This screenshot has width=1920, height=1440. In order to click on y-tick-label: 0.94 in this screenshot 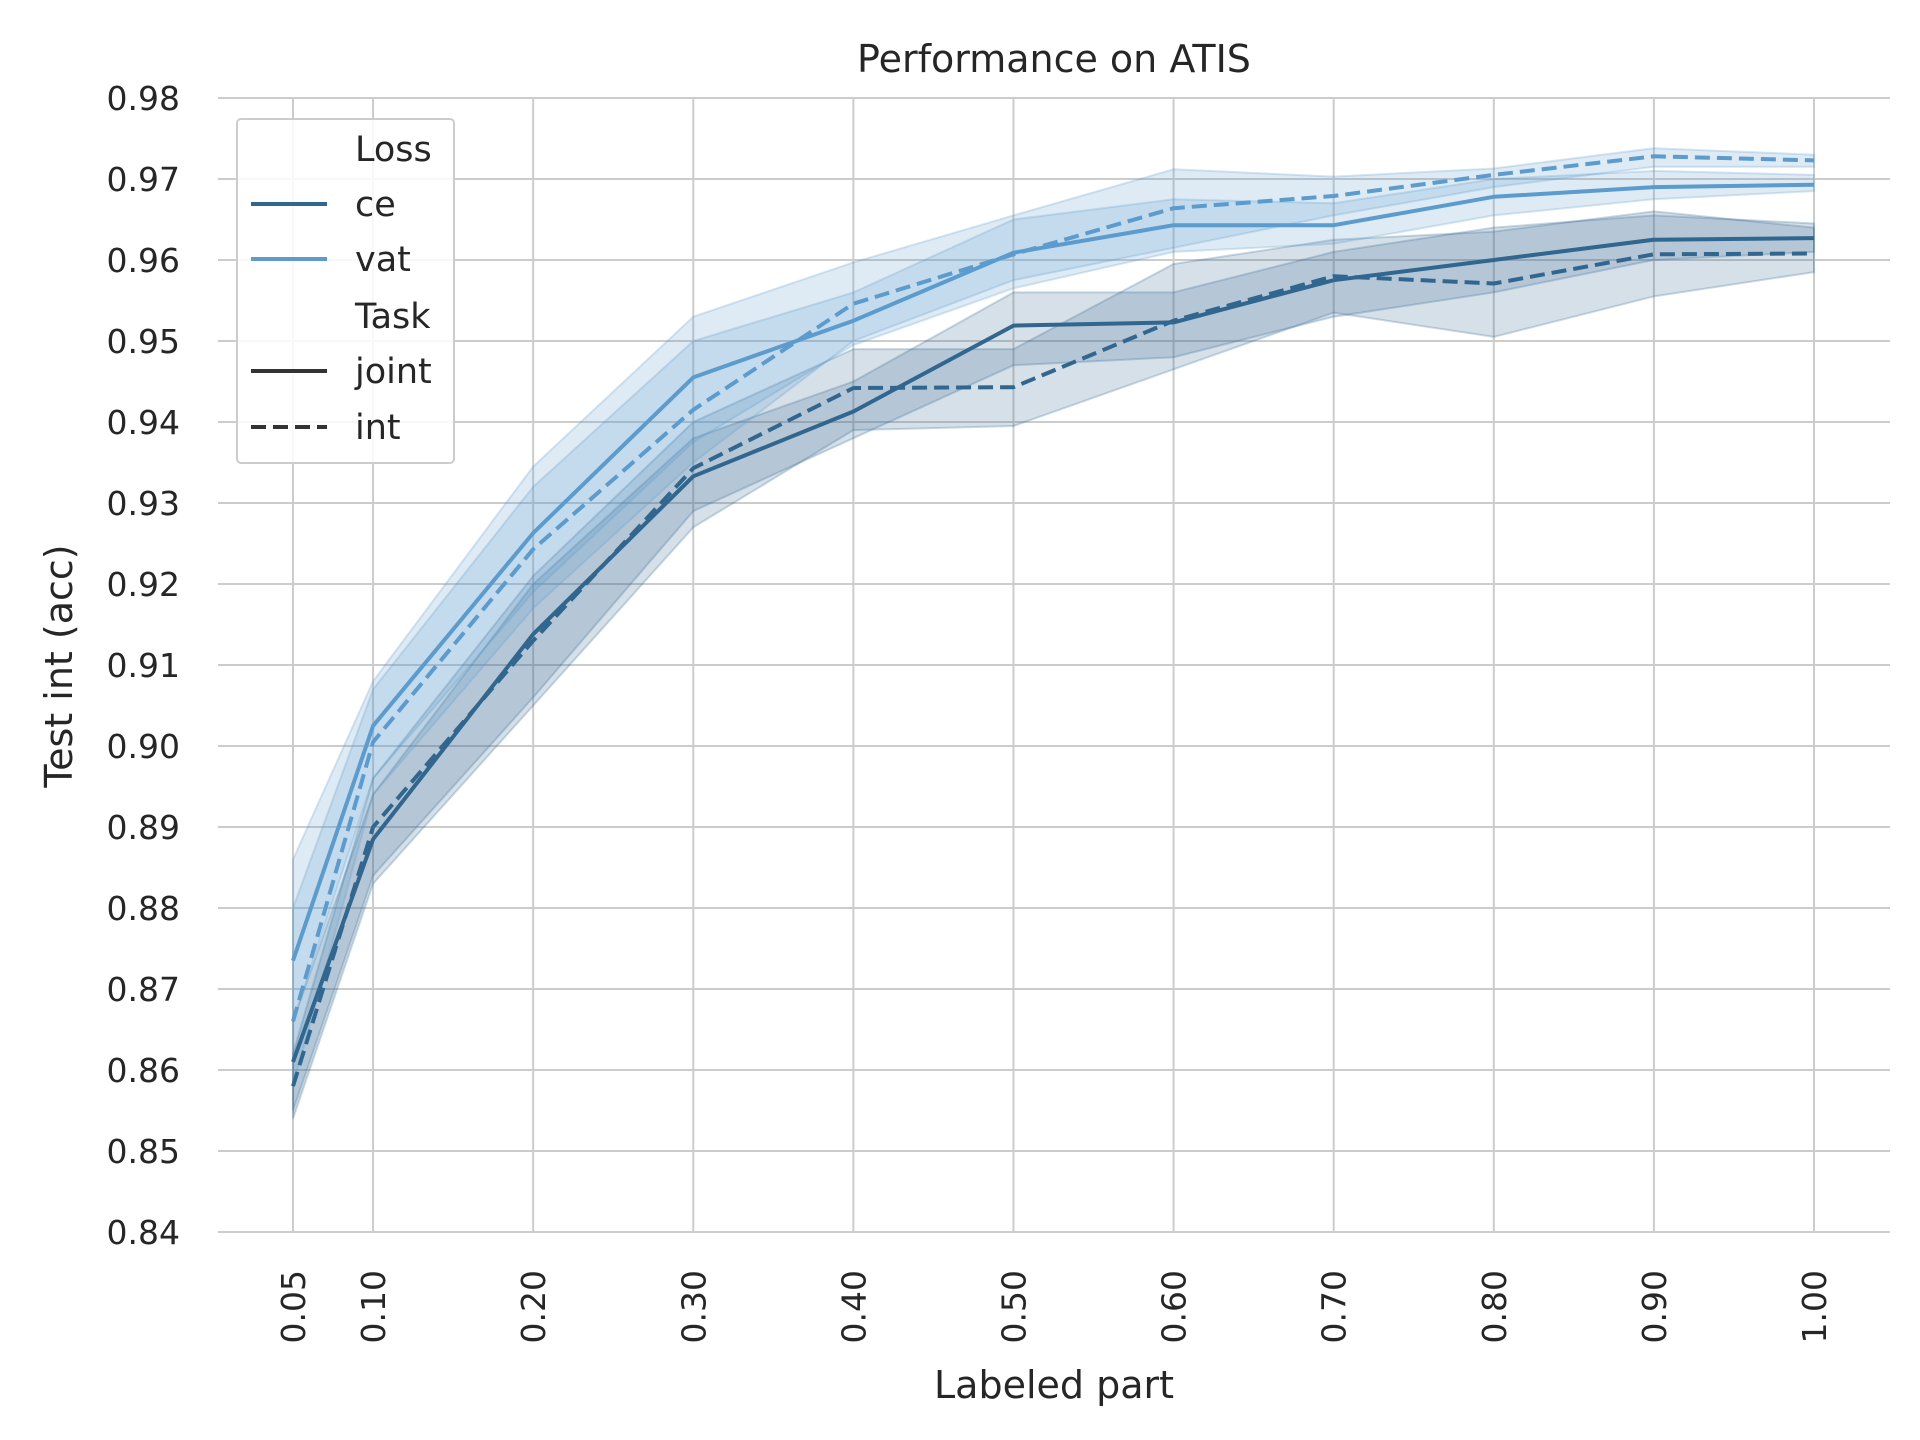, I will do `click(143, 422)`.